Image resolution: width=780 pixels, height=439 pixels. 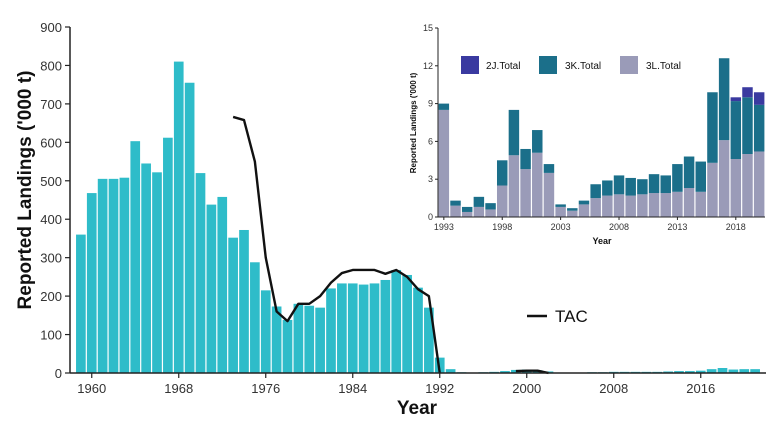 What do you see at coordinates (502, 227) in the screenshot?
I see `inset-x-tick-label: 1998` at bounding box center [502, 227].